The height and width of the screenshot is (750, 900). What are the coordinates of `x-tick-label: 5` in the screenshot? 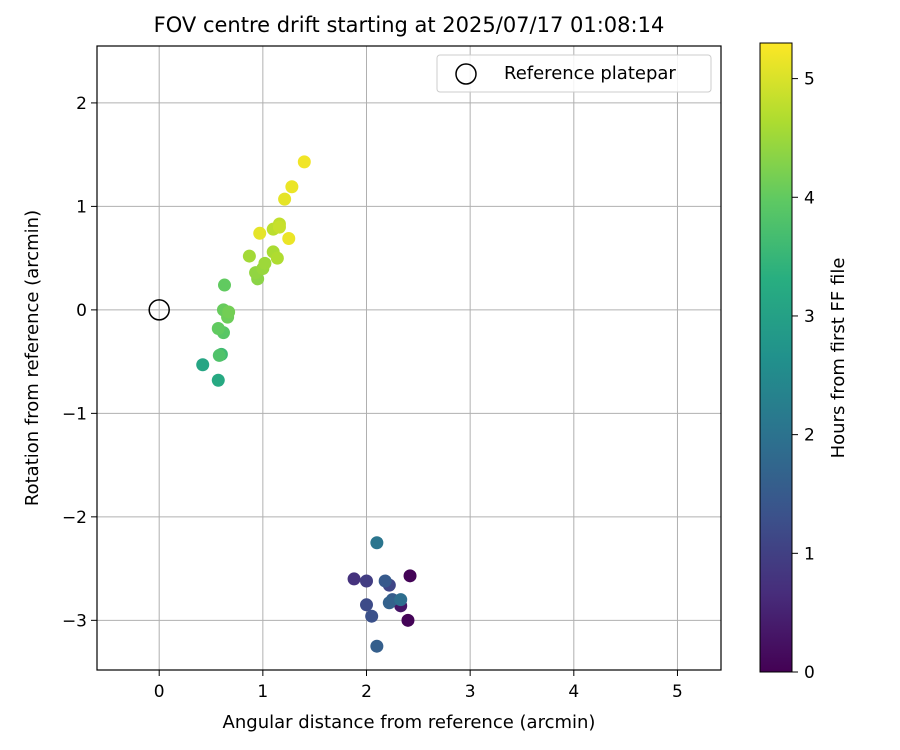 It's located at (677, 692).